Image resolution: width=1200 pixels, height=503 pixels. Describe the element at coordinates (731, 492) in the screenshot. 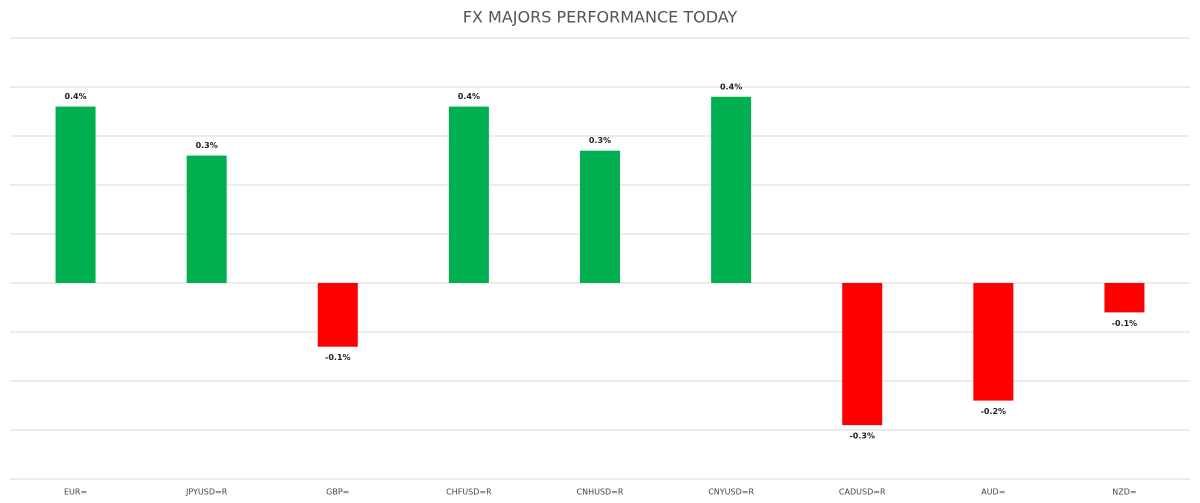

I see `x-tick-label: CNYUSD=R` at that location.